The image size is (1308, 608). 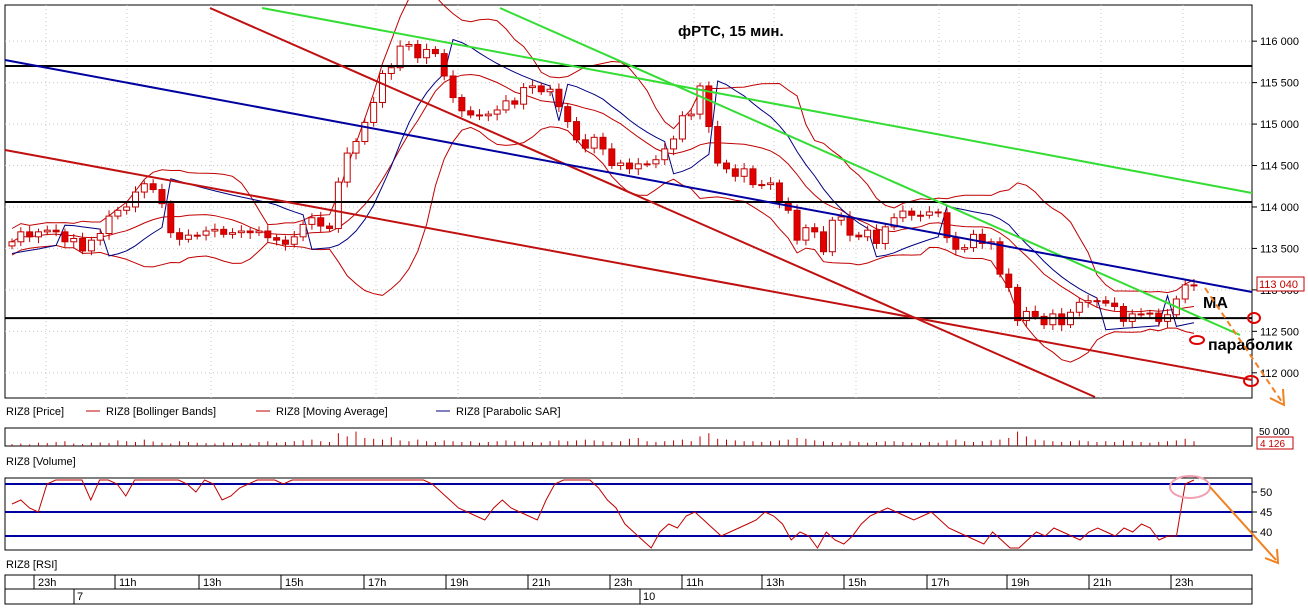 What do you see at coordinates (1274, 432) in the screenshot?
I see `volume-tick-top: 50 000` at bounding box center [1274, 432].